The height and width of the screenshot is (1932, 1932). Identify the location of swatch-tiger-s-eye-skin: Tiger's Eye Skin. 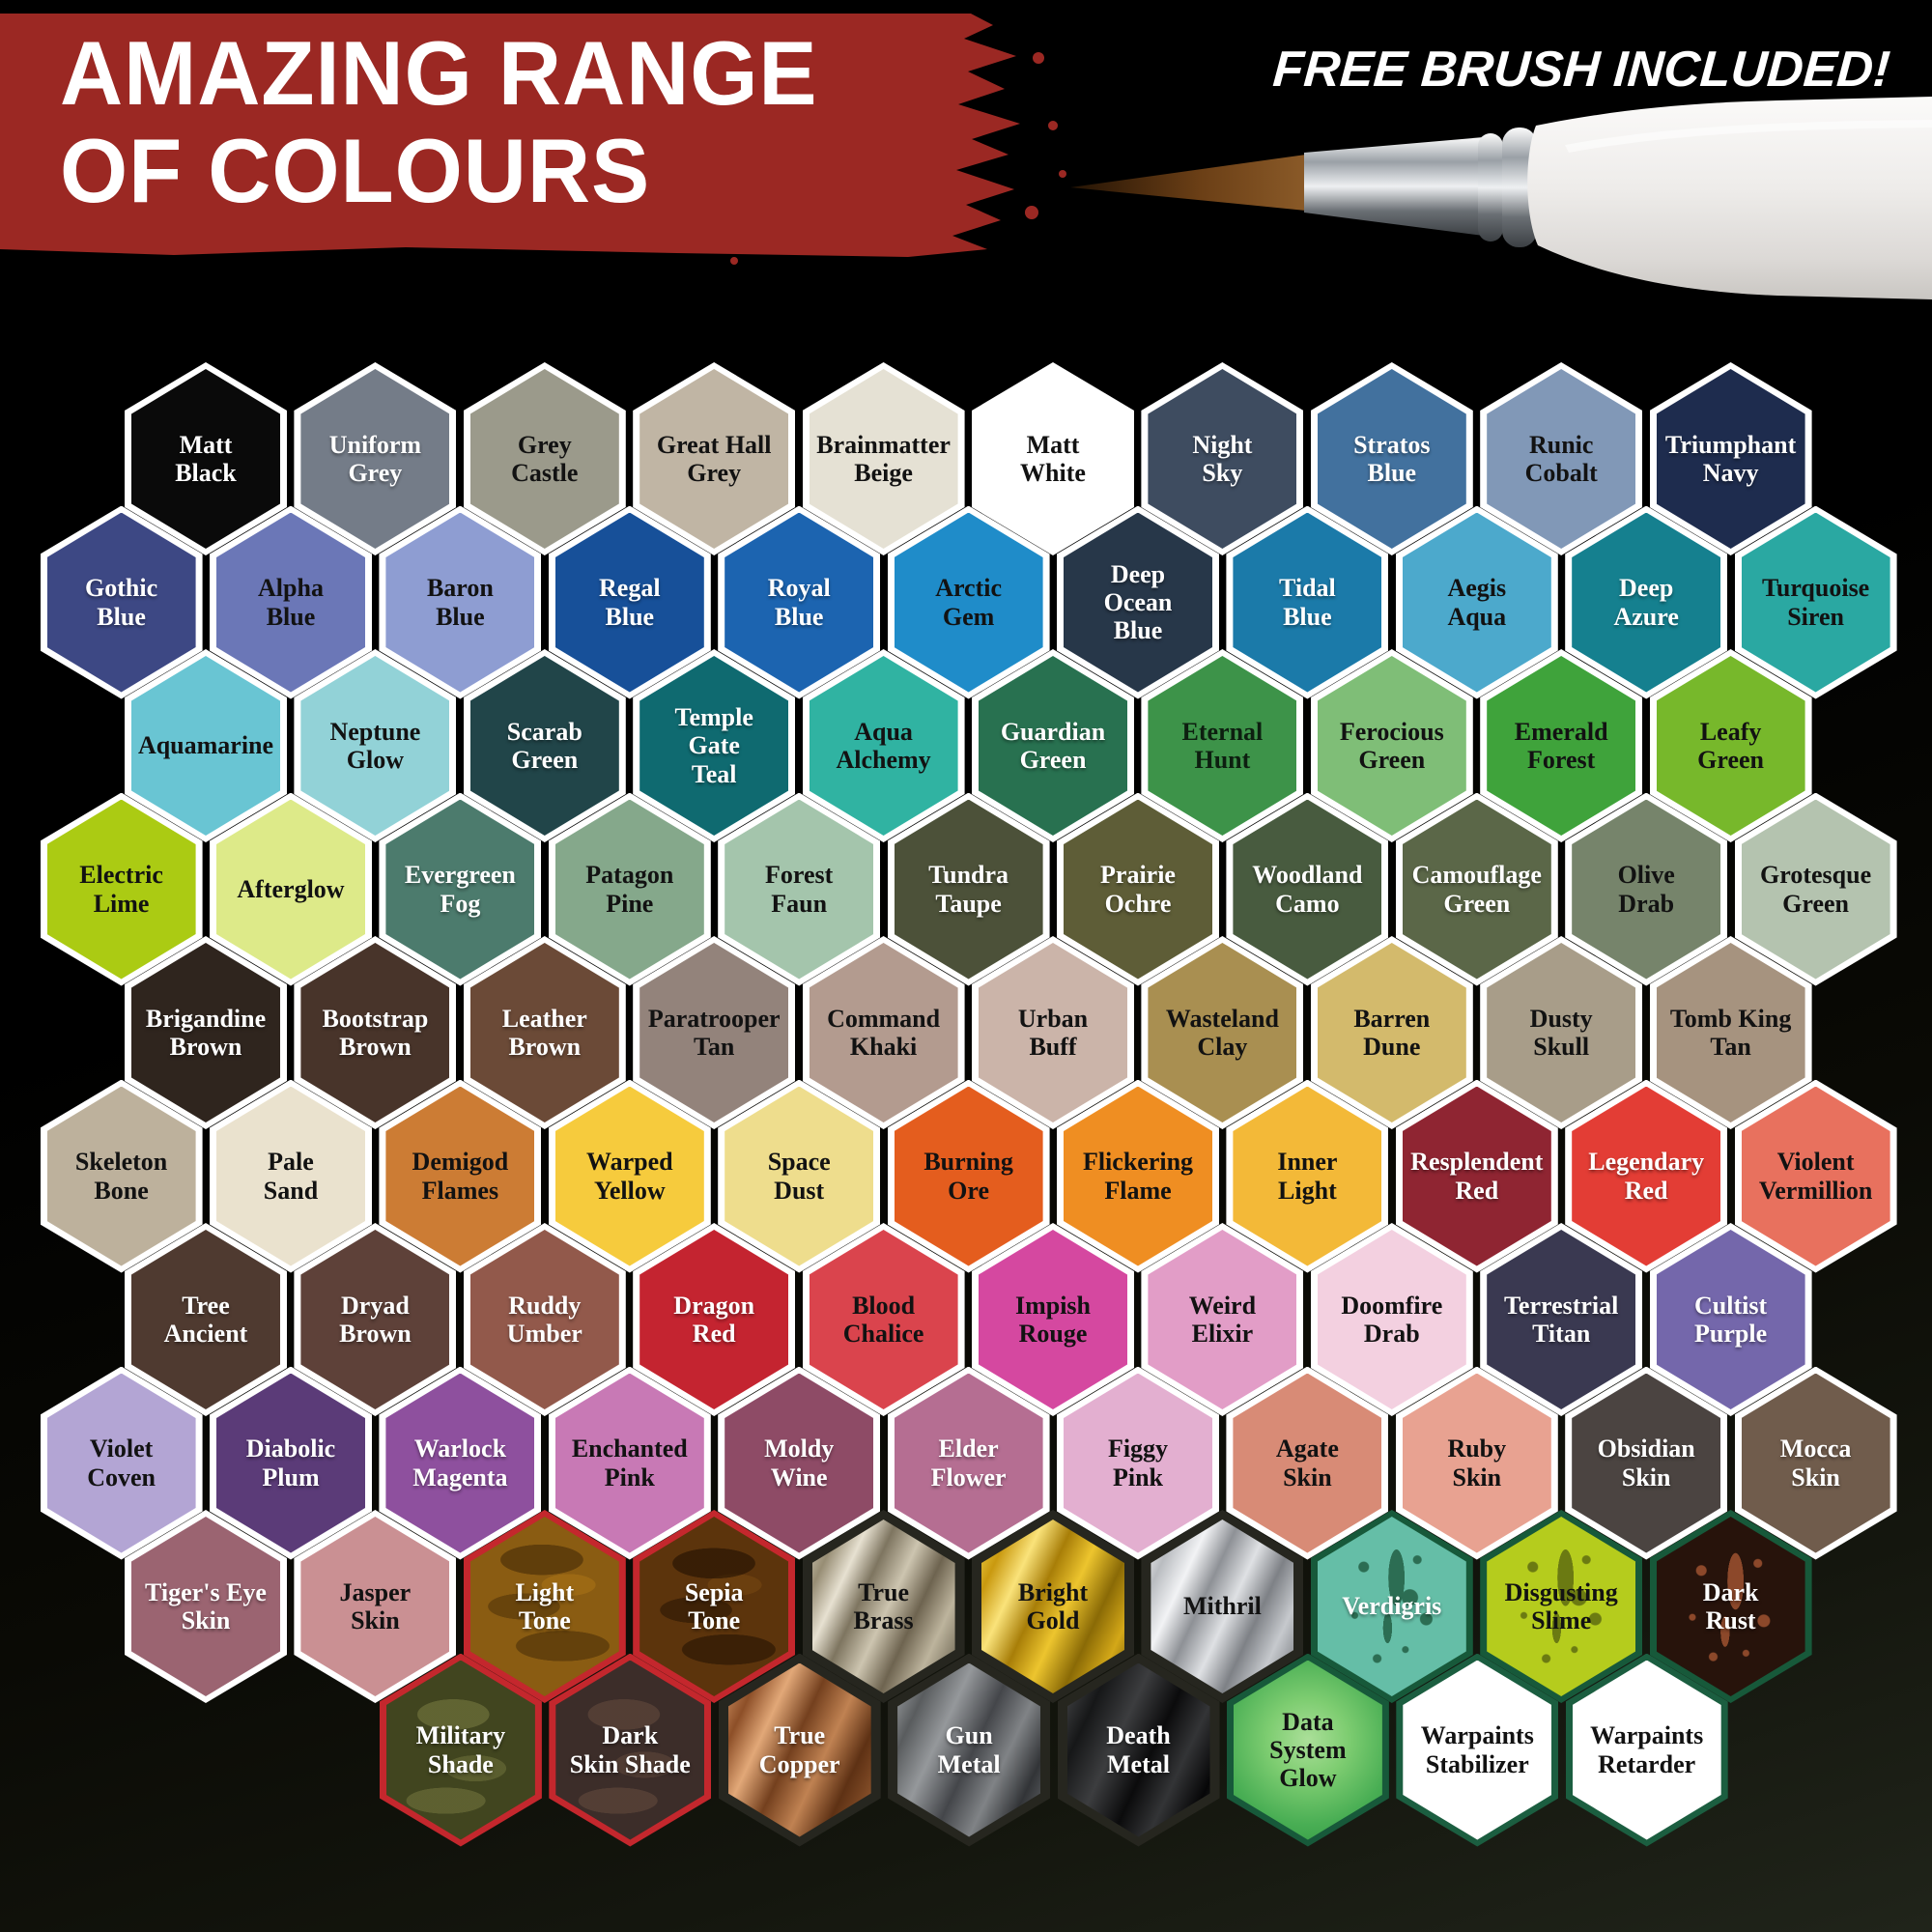
(206, 1606).